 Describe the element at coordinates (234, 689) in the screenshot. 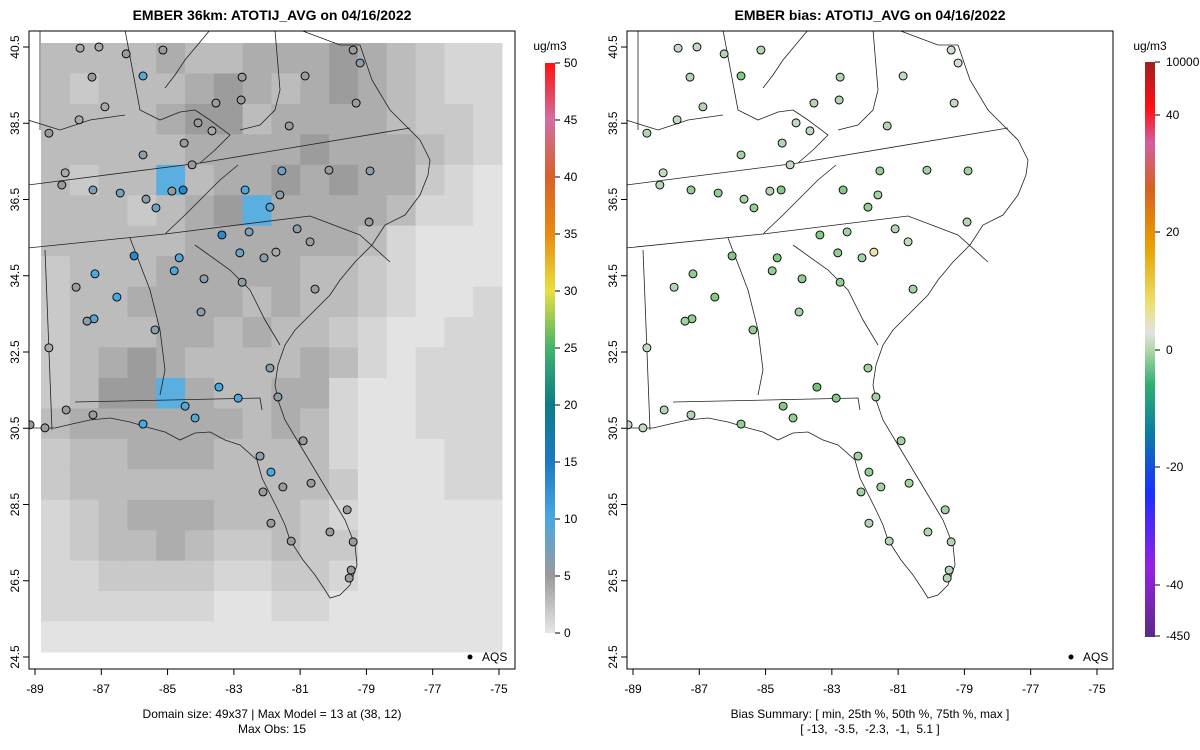

I see `x-tick-label: -83` at that location.